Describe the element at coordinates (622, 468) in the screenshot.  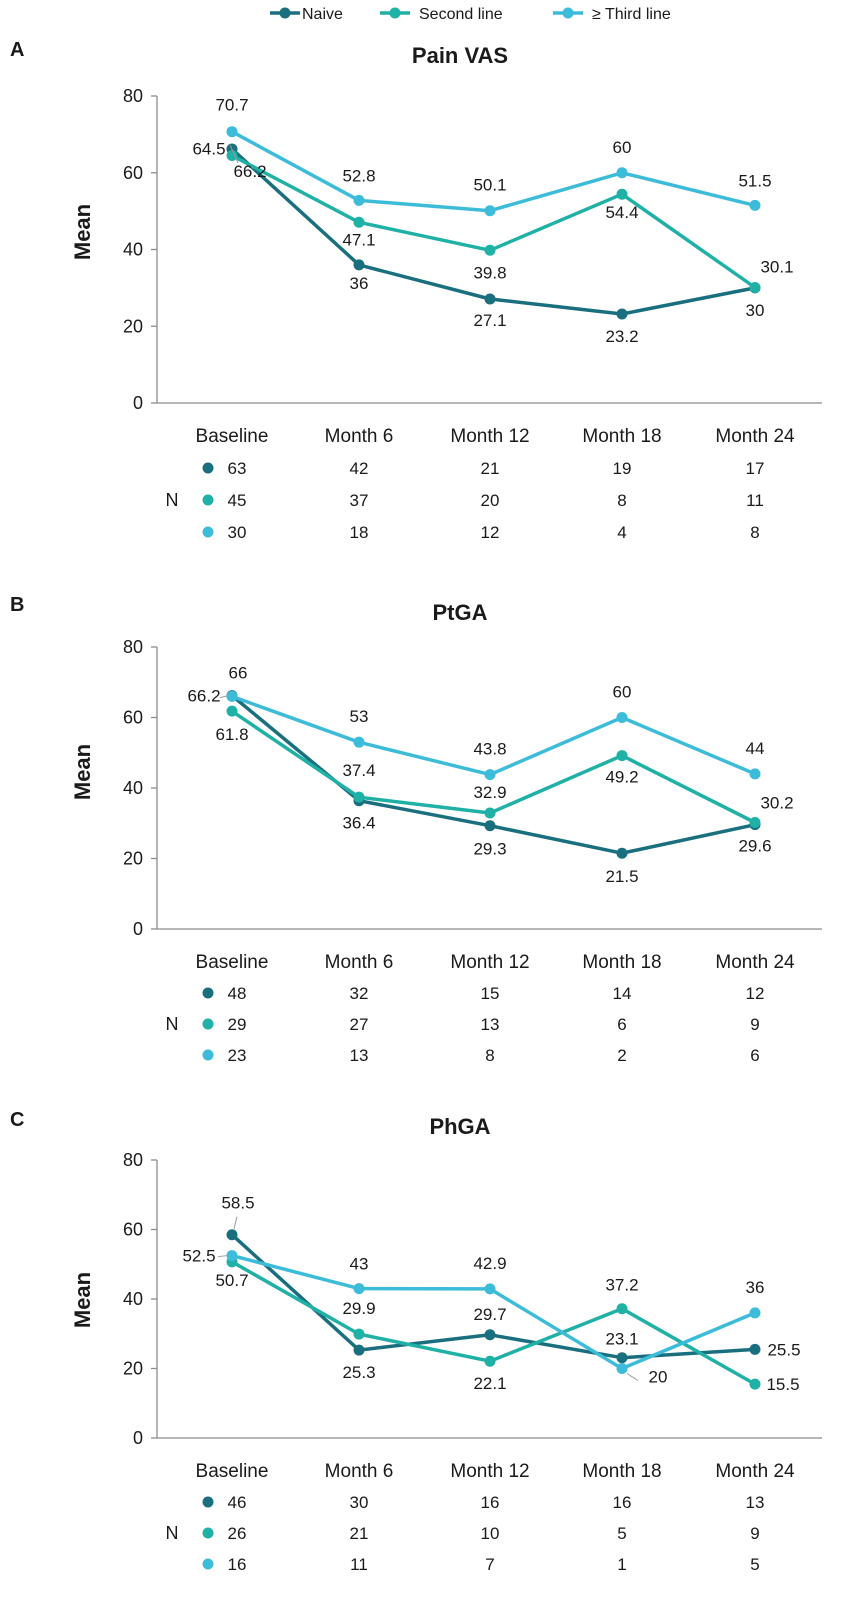
I see `n-value: 19` at that location.